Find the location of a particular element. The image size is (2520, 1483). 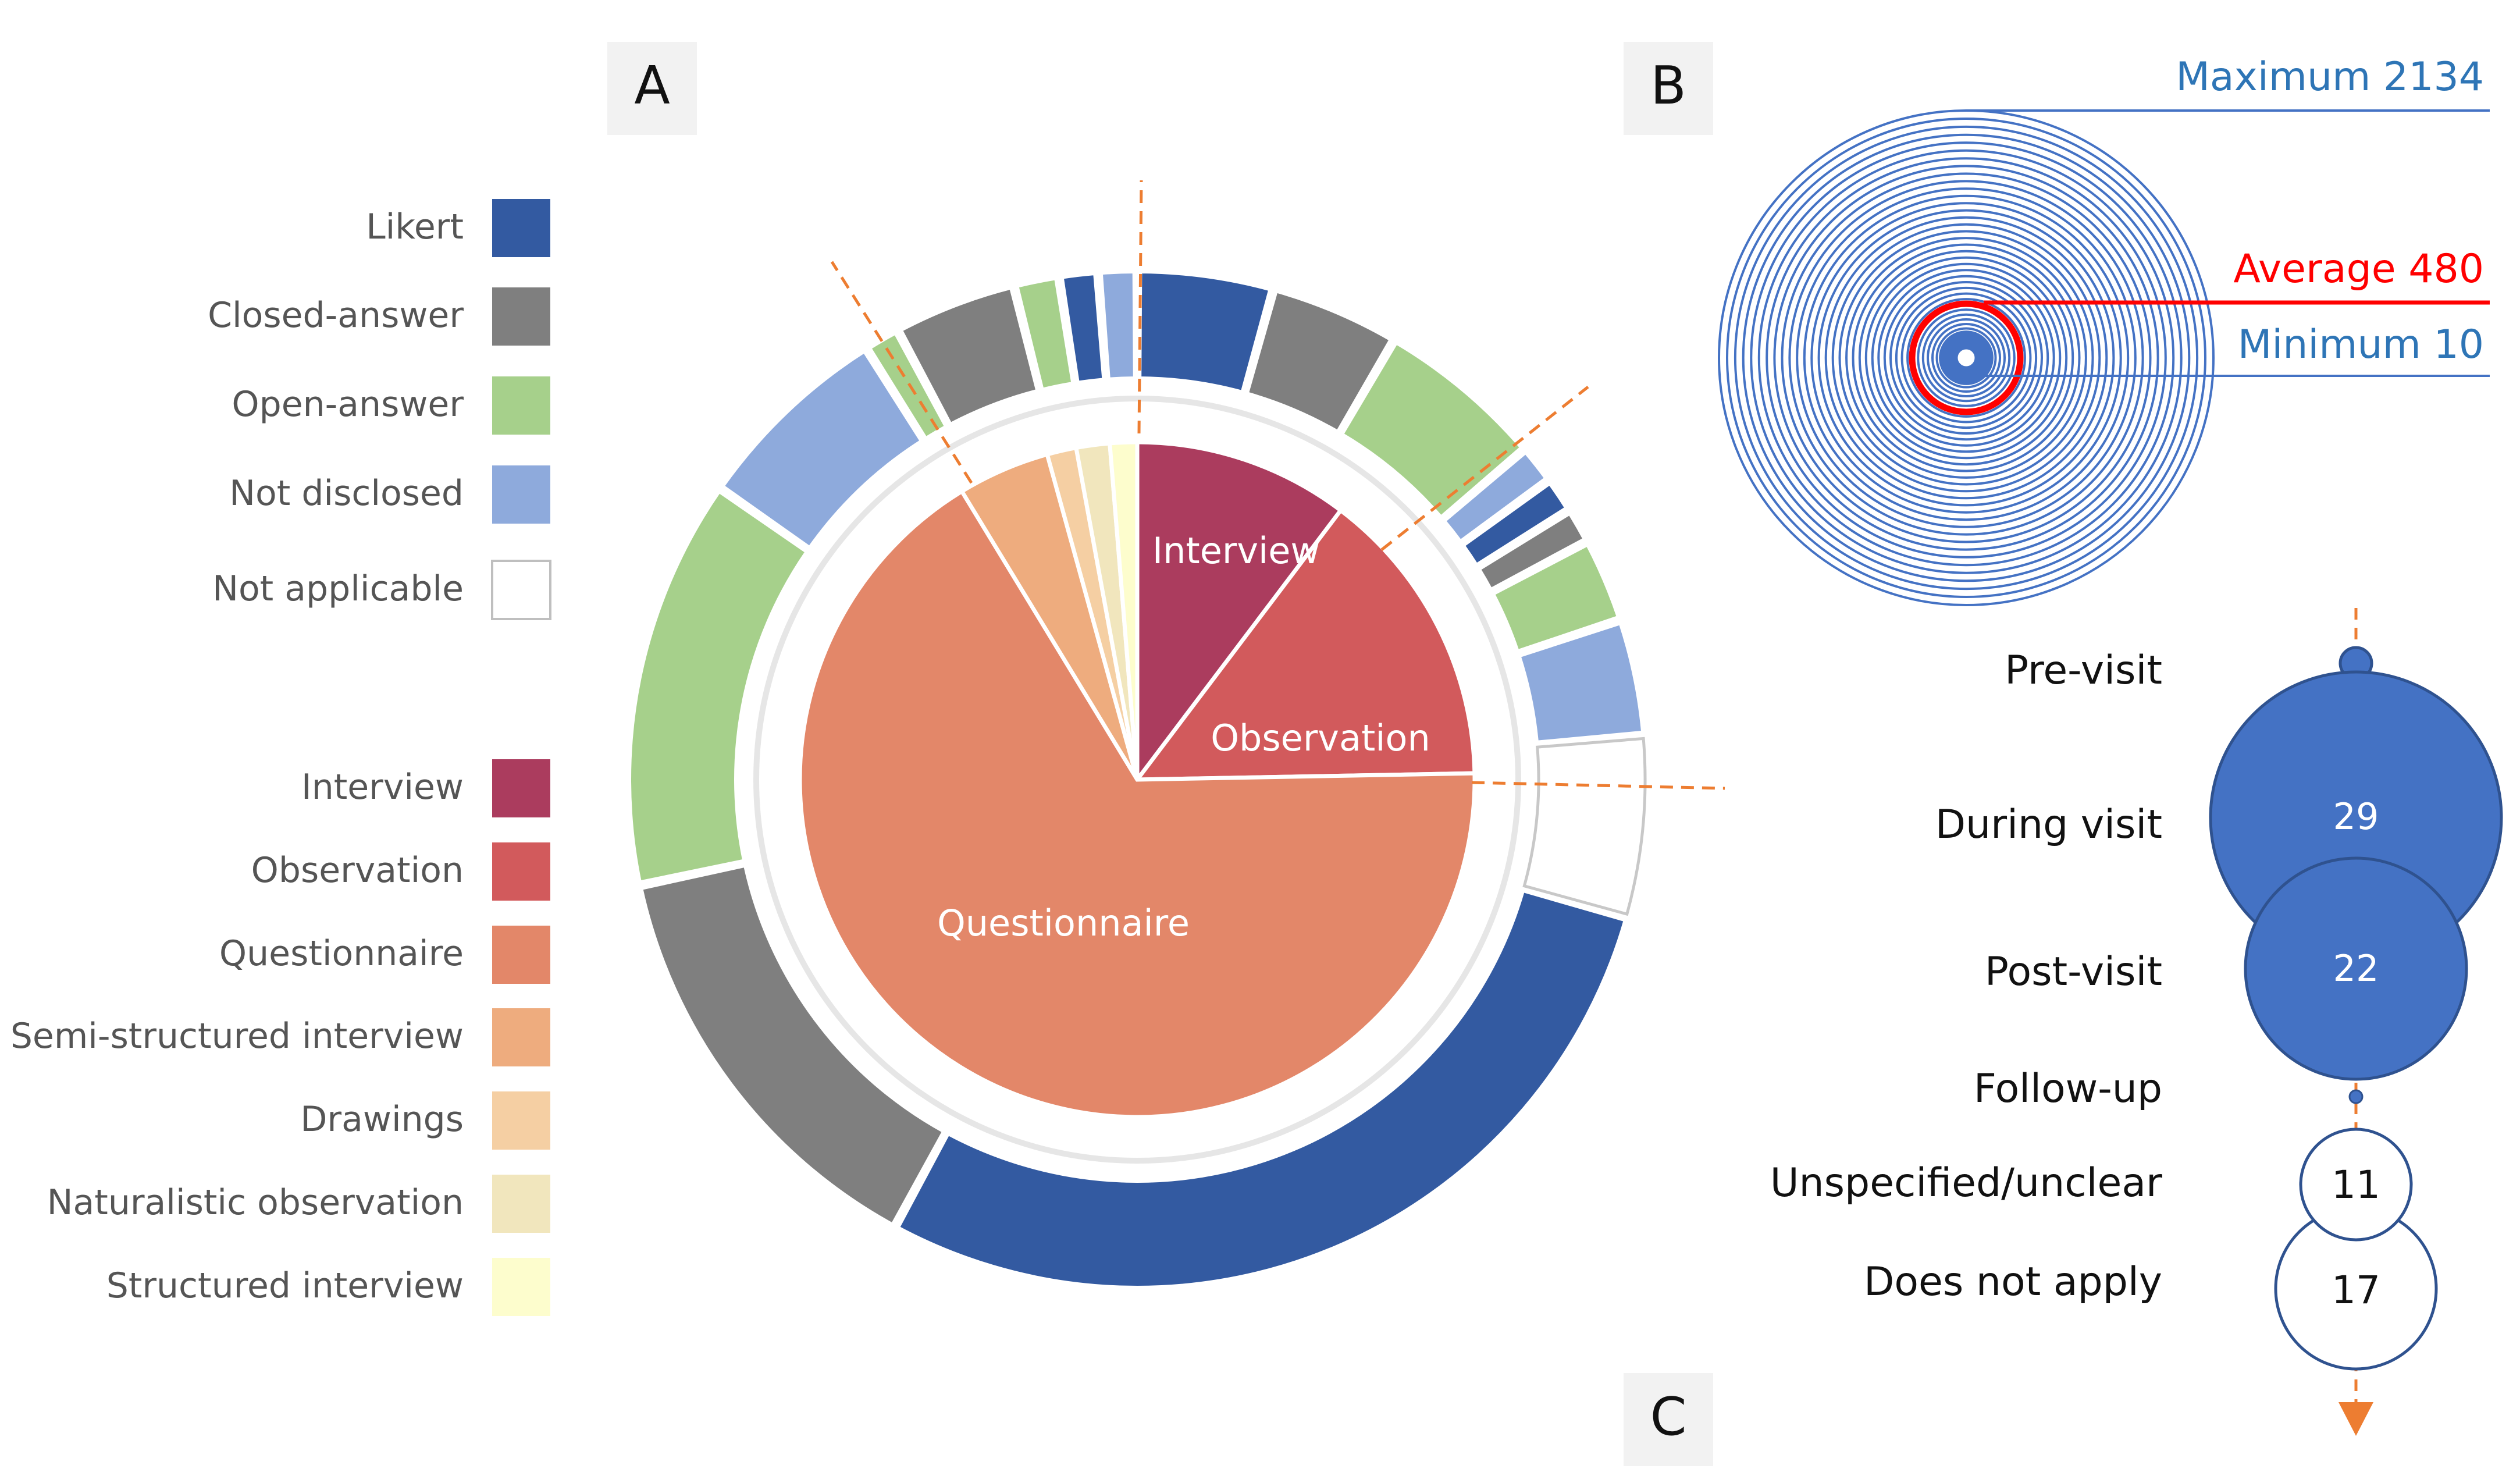

legend-label: Closed-answer is located at coordinates (336, 315).